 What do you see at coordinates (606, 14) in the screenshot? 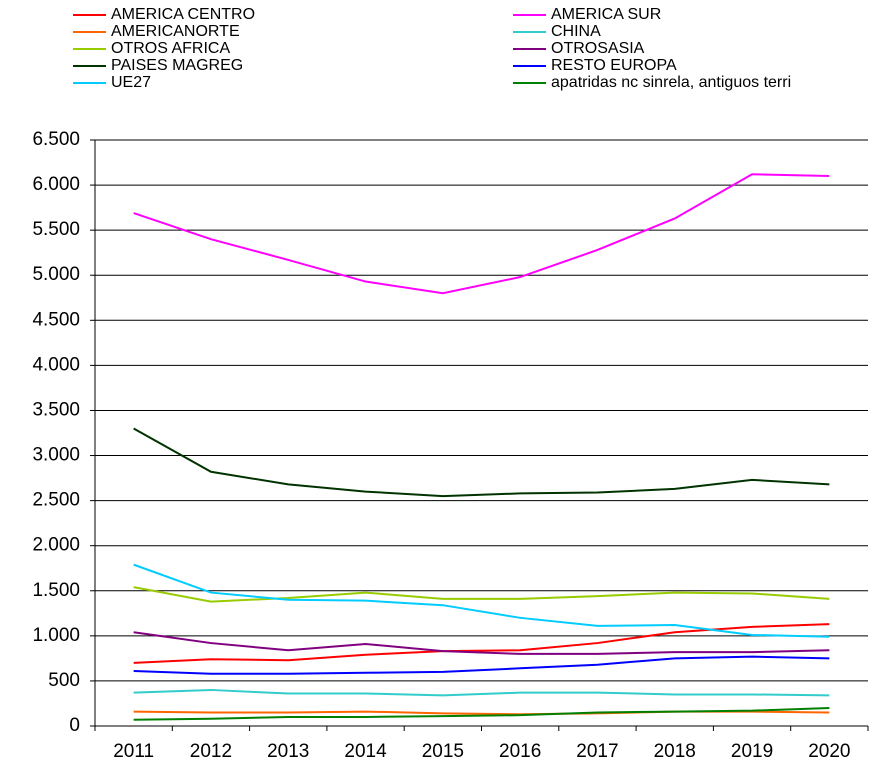
I see `legend-label: AMERICA SUR` at bounding box center [606, 14].